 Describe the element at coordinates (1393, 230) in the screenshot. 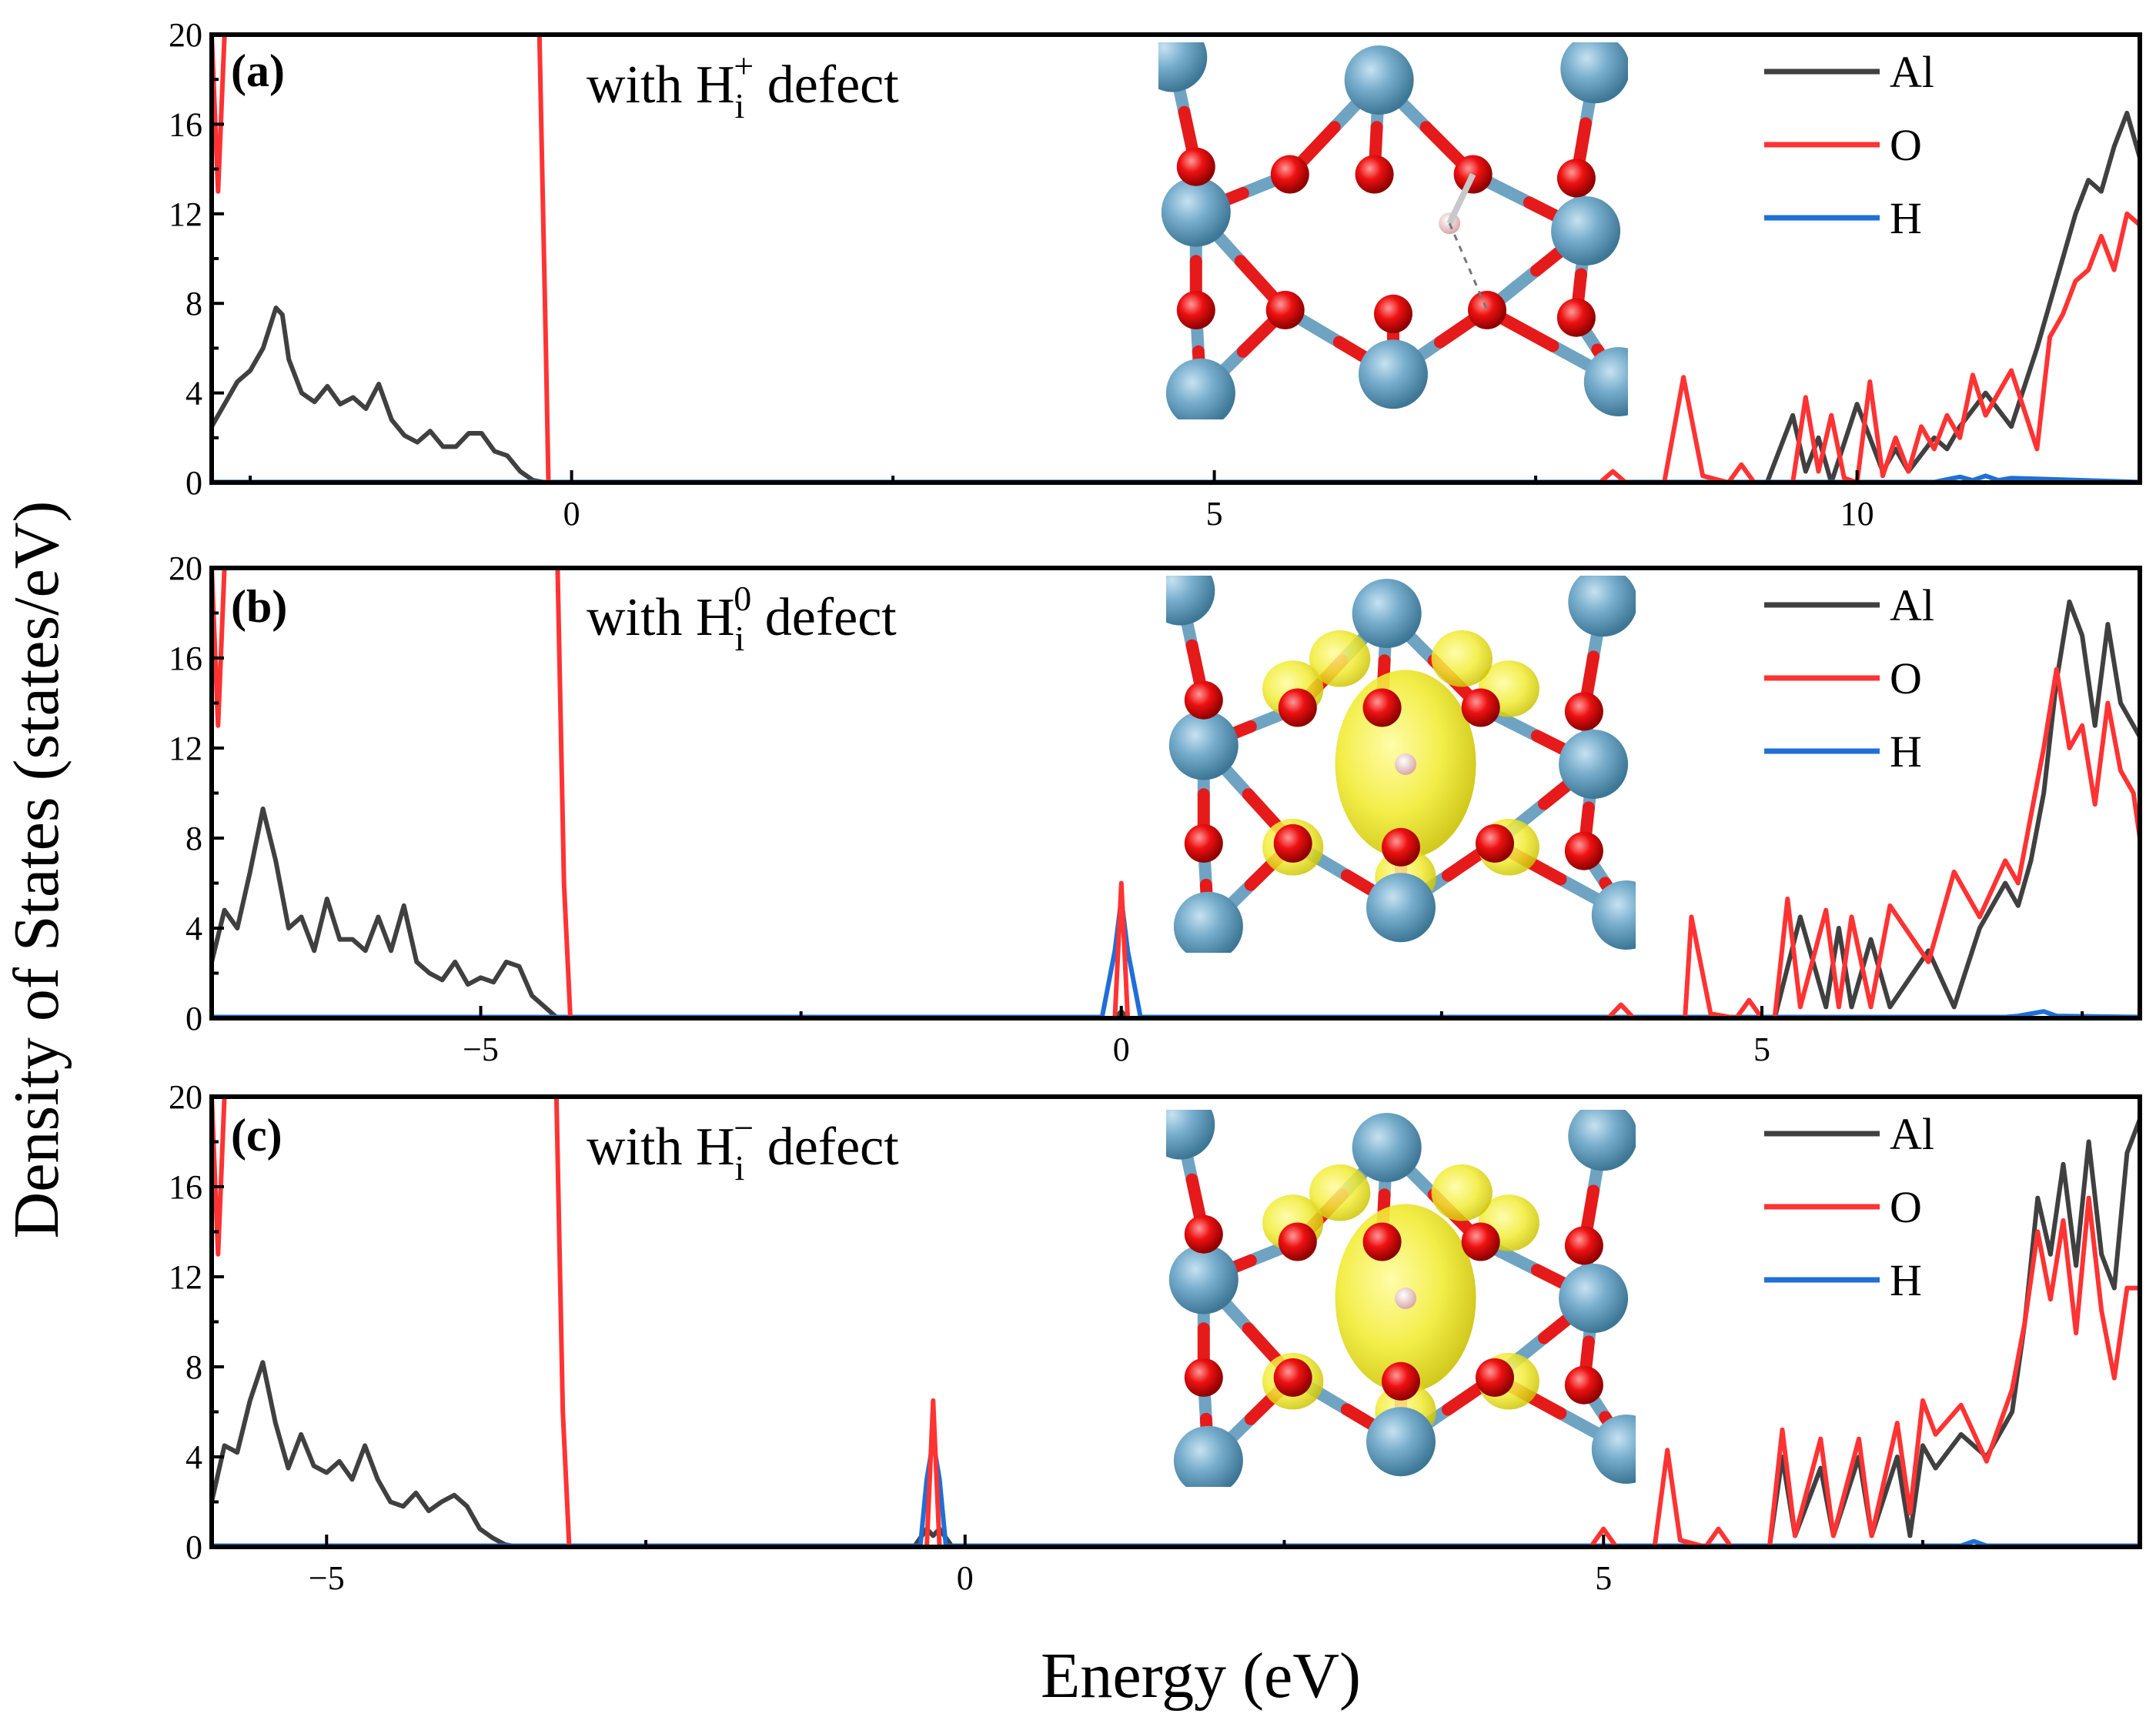

I see `panel-a-structure-inset` at that location.